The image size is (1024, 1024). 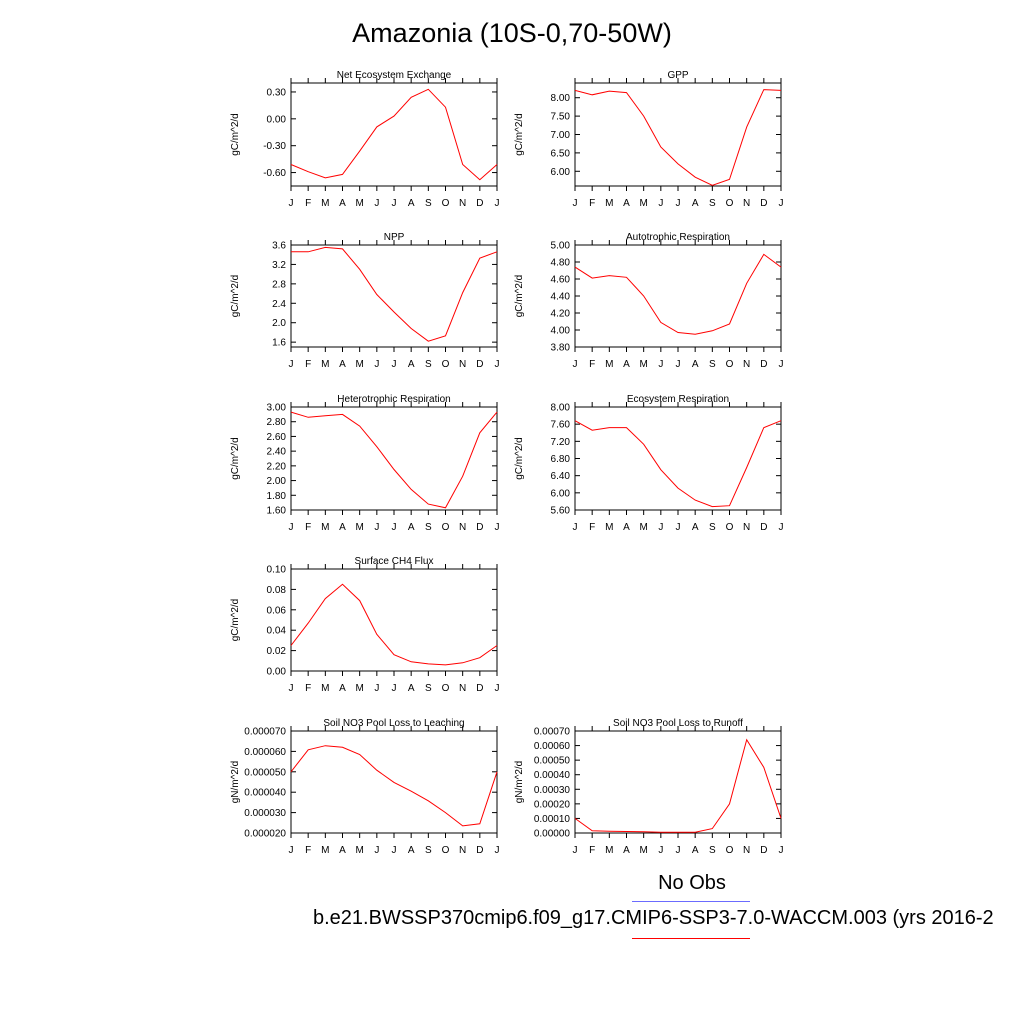 What do you see at coordinates (274, 146) in the screenshot?
I see `y-tick-label: -0.30` at bounding box center [274, 146].